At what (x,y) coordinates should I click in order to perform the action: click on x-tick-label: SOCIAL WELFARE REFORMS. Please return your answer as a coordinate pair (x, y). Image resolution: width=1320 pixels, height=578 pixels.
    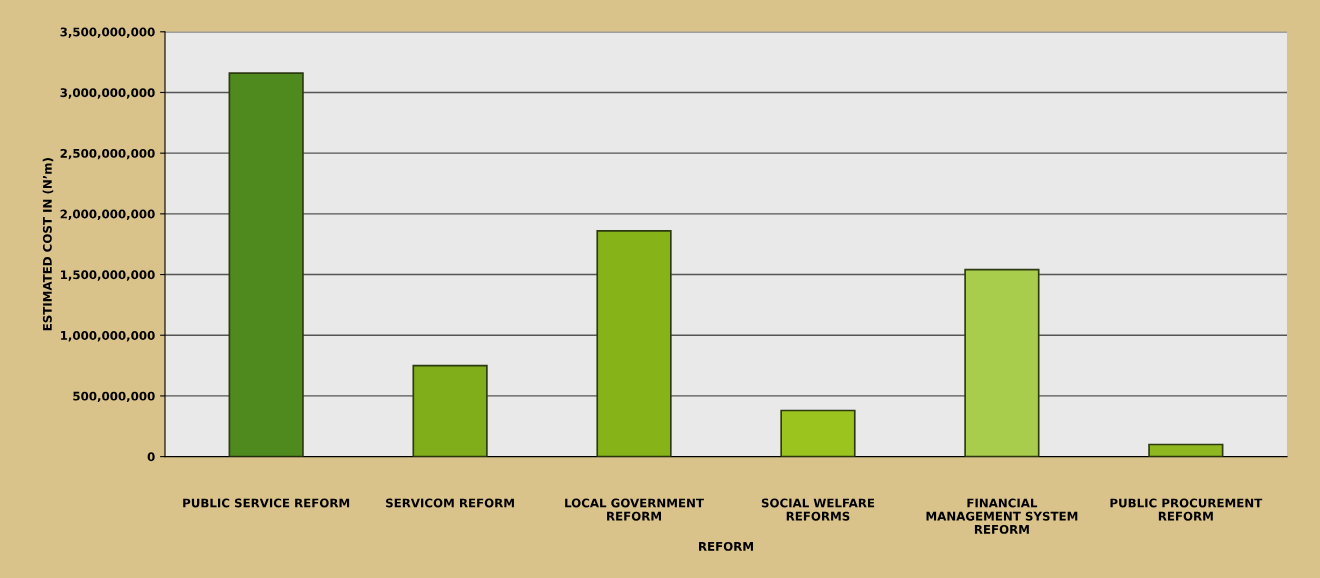
    Looking at the image, I should click on (818, 509).